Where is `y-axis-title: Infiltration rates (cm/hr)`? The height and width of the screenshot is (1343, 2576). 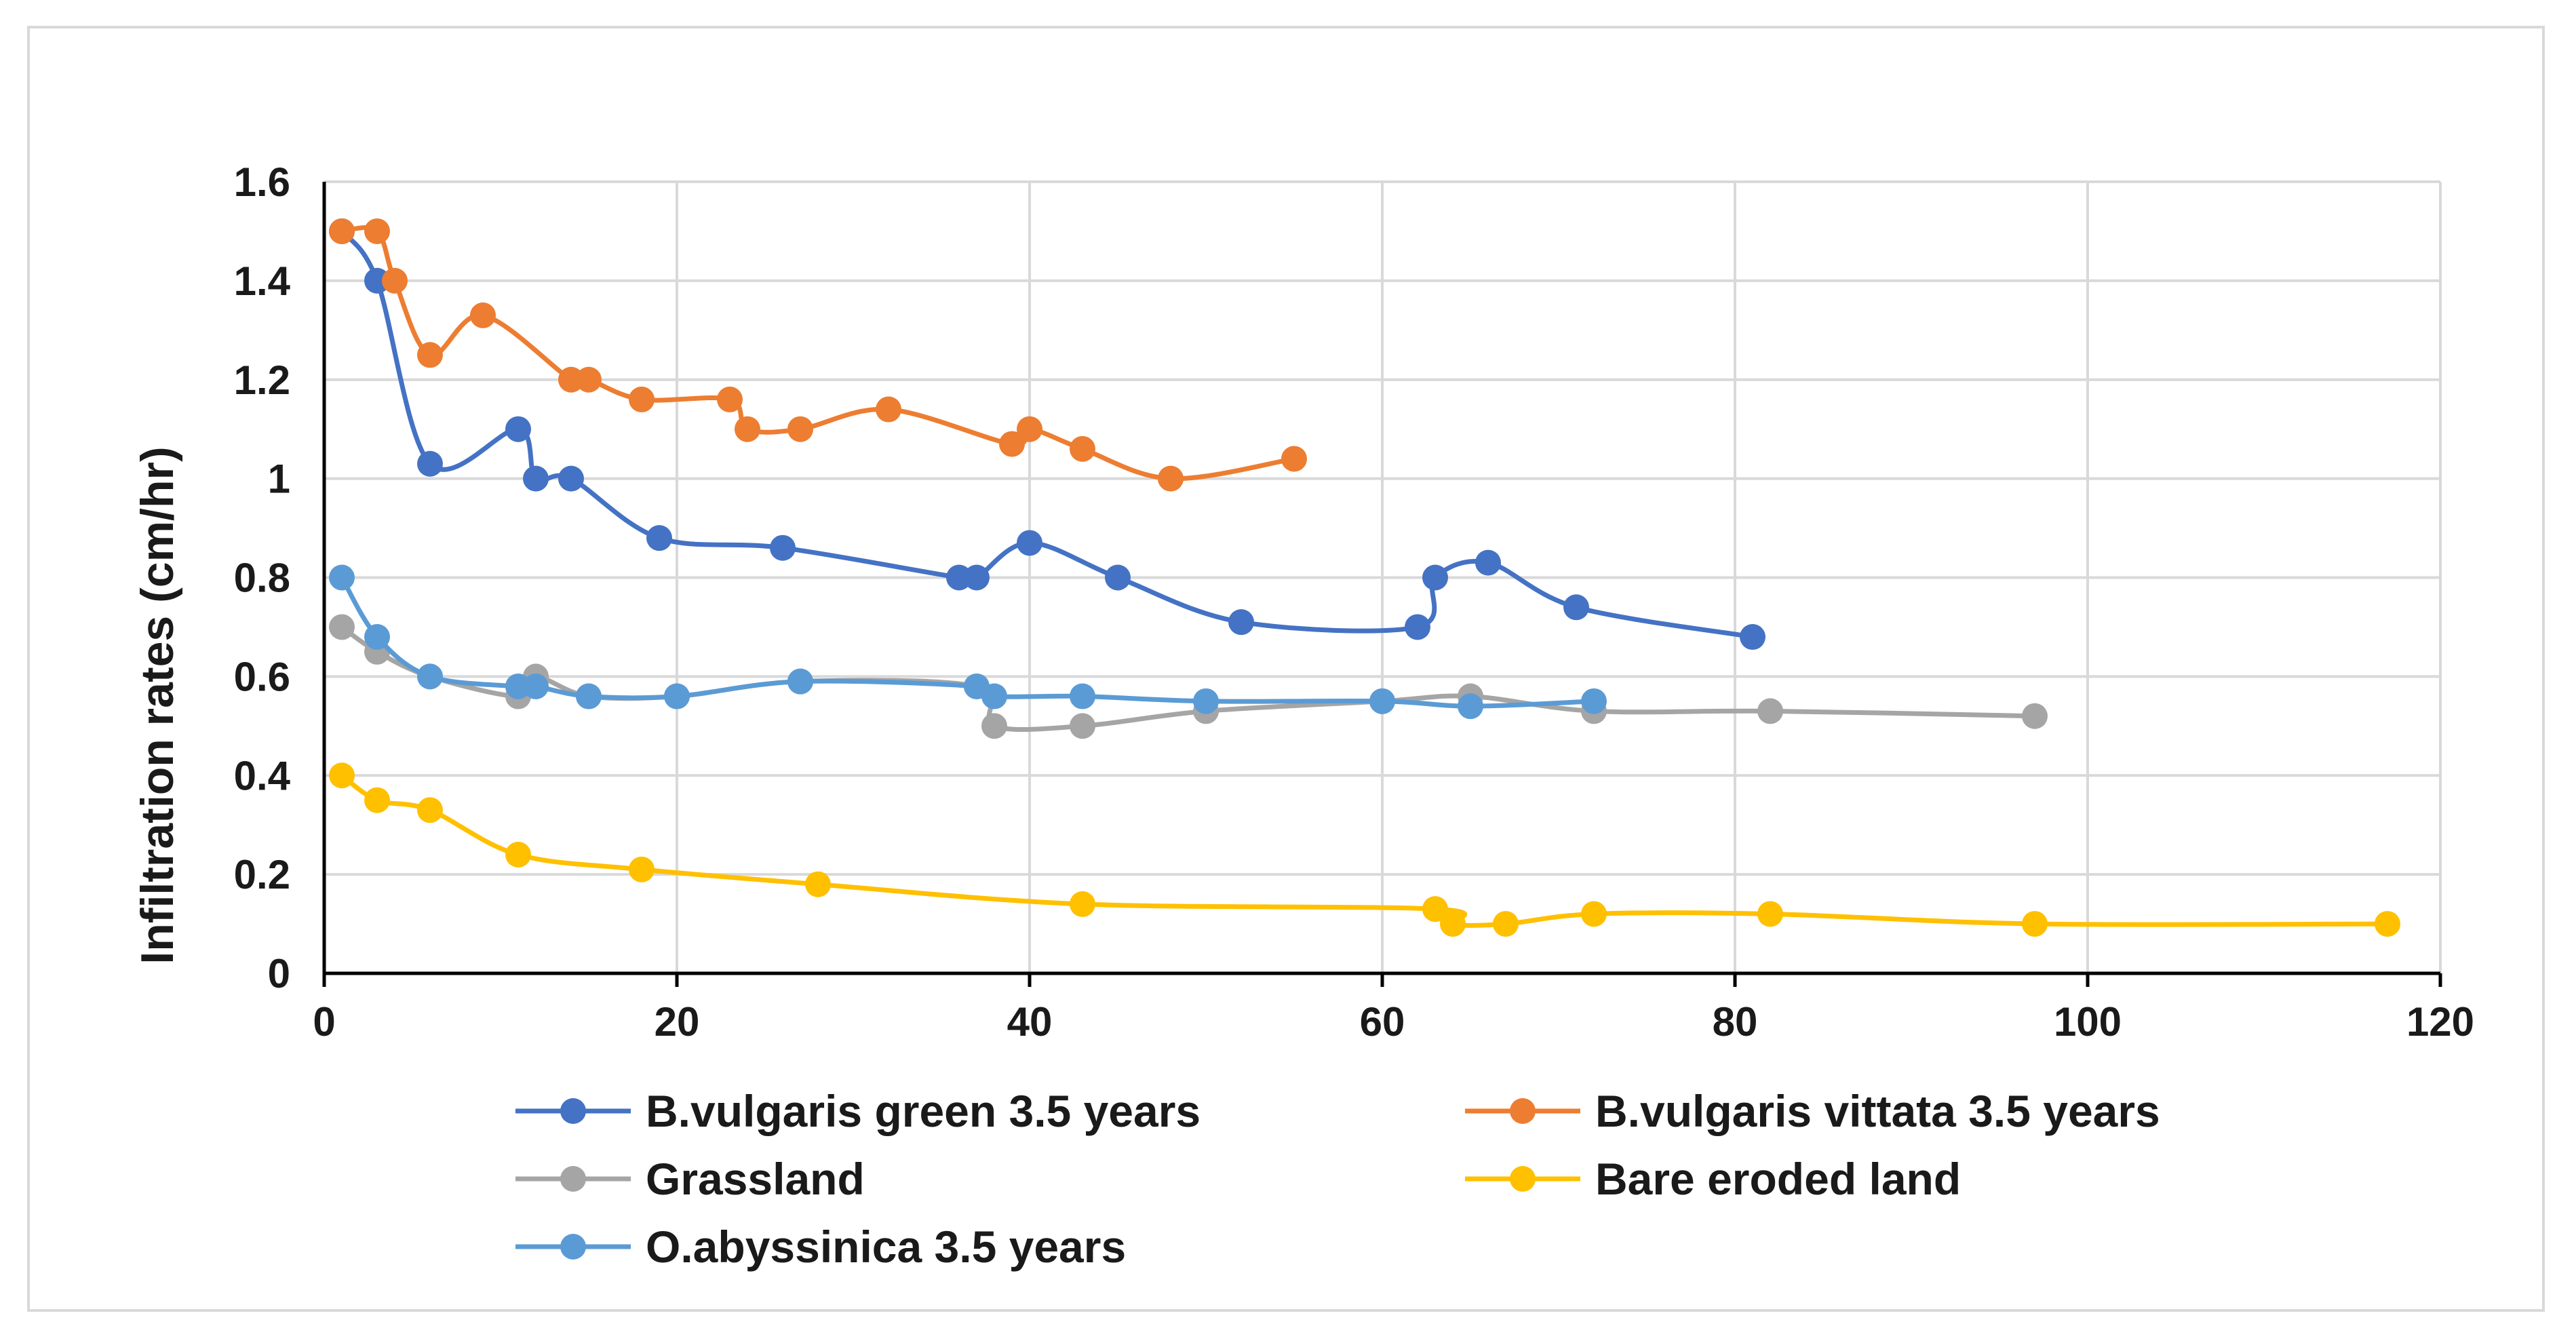
y-axis-title: Infiltration rates (cm/hr) is located at coordinates (157, 705).